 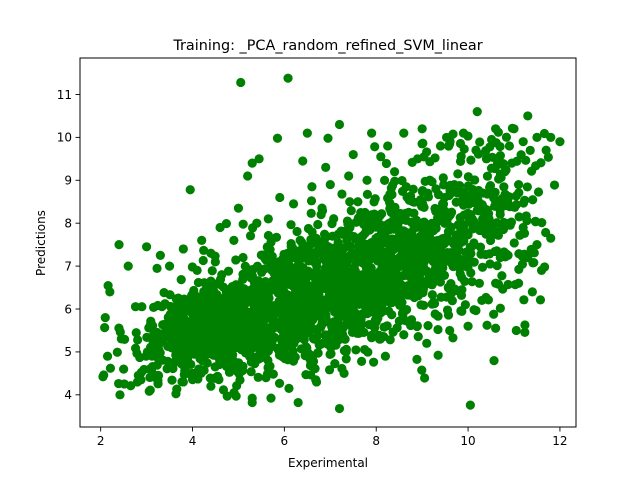 What do you see at coordinates (559, 441) in the screenshot?
I see `x-tick-label: 12` at bounding box center [559, 441].